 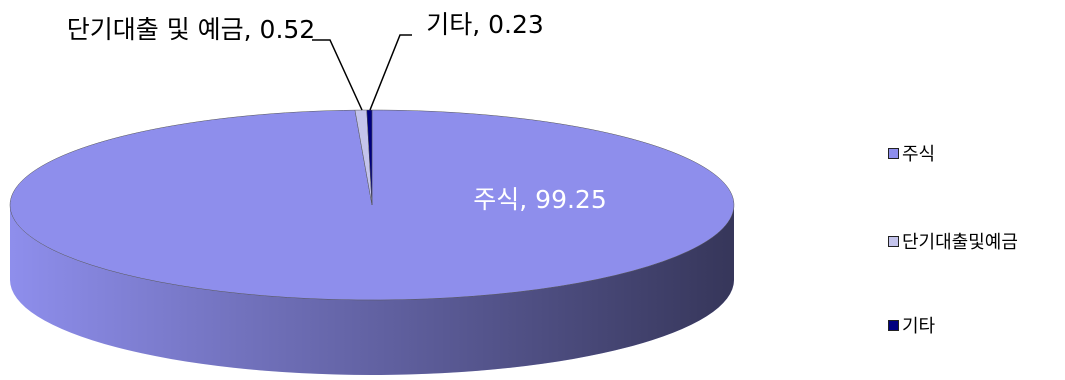 What do you see at coordinates (960, 242) in the screenshot?
I see `legend-label: 단기대출및예금` at bounding box center [960, 242].